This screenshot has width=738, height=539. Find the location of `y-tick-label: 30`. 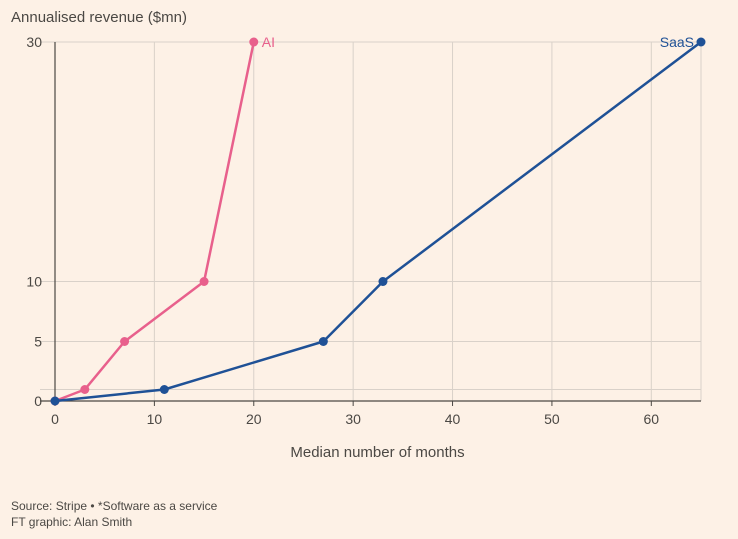

y-tick-label: 30 is located at coordinates (34, 42).